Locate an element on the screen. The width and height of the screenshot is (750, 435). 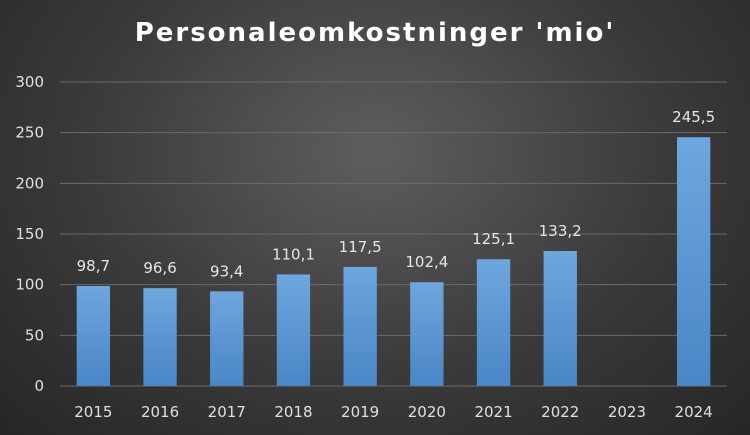
bar-2020 is located at coordinates (427, 334).